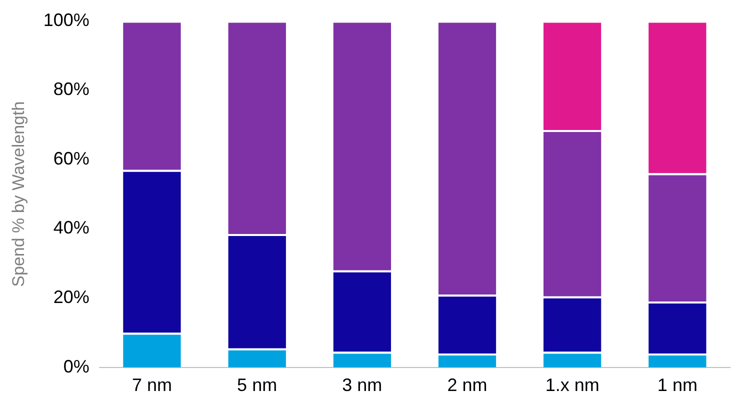 This screenshot has width=735, height=410. I want to click on x-tick-label: 7 nm, so click(152, 385).